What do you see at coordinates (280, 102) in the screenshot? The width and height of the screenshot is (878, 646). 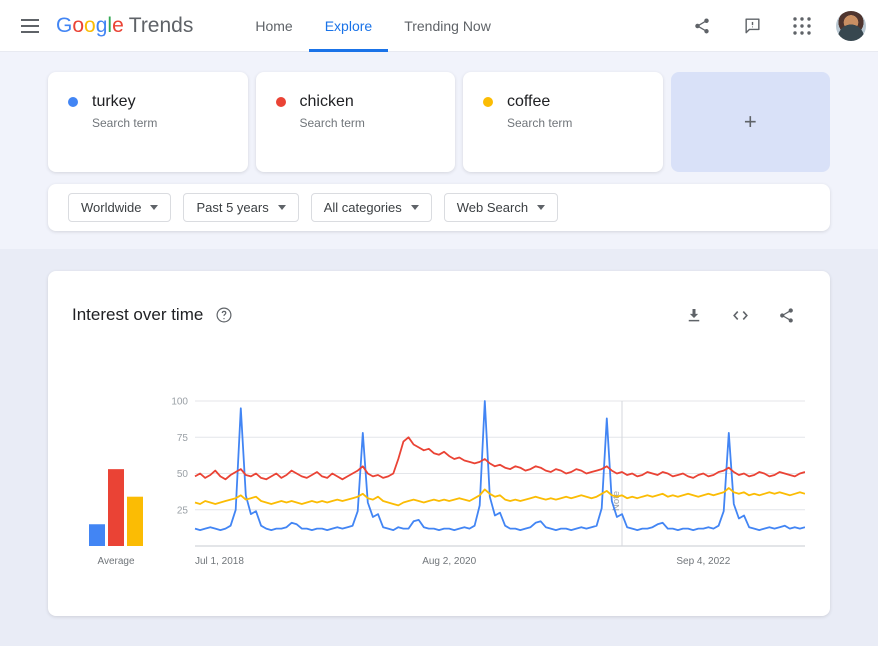 I see `series-dot-chicken` at bounding box center [280, 102].